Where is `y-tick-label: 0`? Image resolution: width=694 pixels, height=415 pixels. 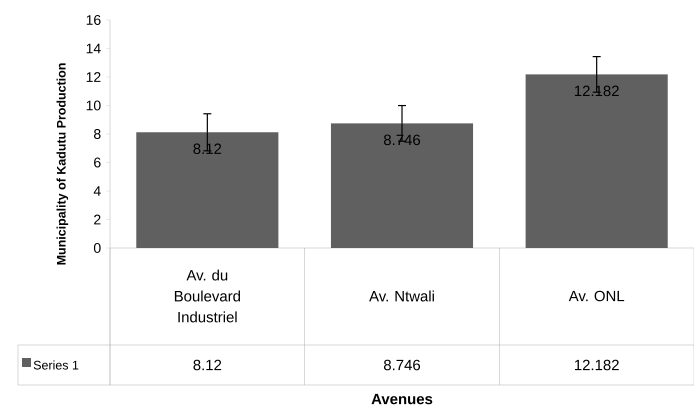
y-tick-label: 0 is located at coordinates (97, 248).